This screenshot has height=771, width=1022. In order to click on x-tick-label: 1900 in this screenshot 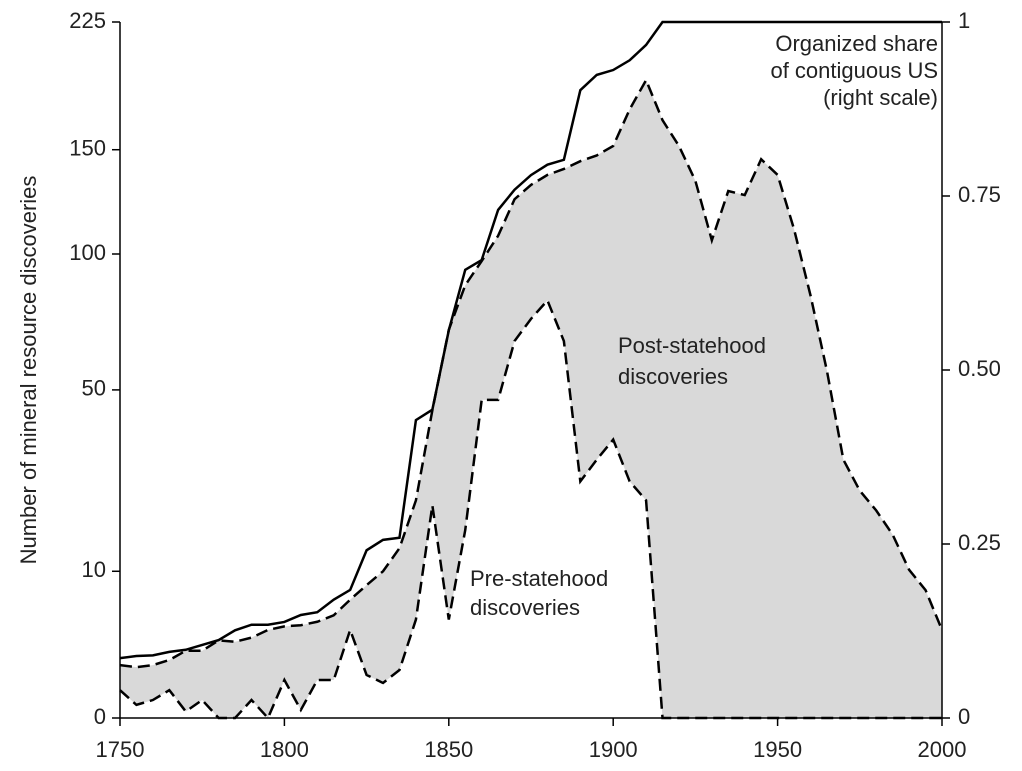, I will do `click(613, 749)`.